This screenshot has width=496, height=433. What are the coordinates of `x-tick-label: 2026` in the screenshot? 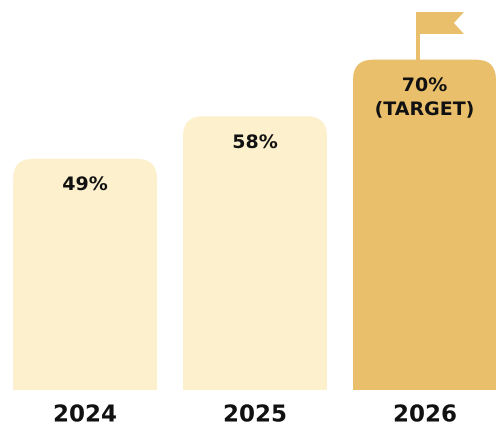 It's located at (425, 415).